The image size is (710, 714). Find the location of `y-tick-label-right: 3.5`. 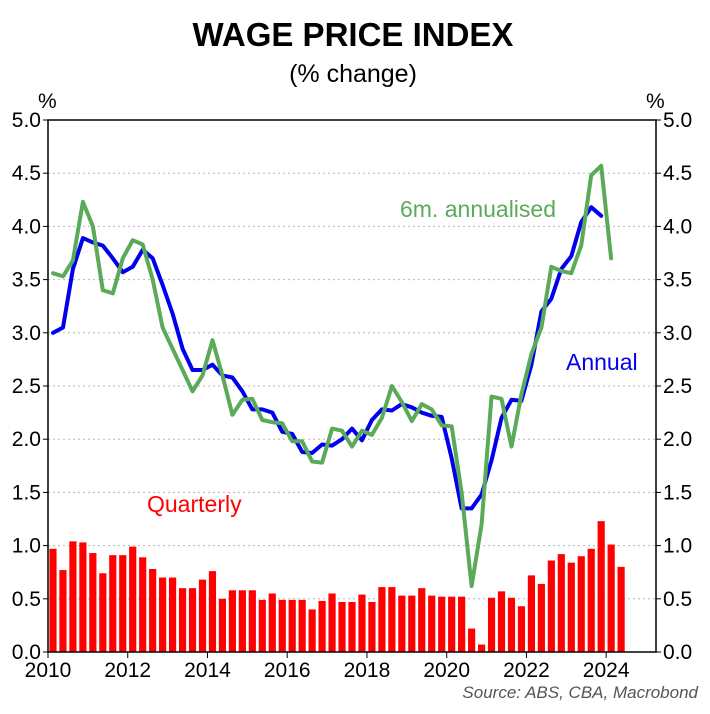

y-tick-label-right: 3.5 is located at coordinates (677, 280).